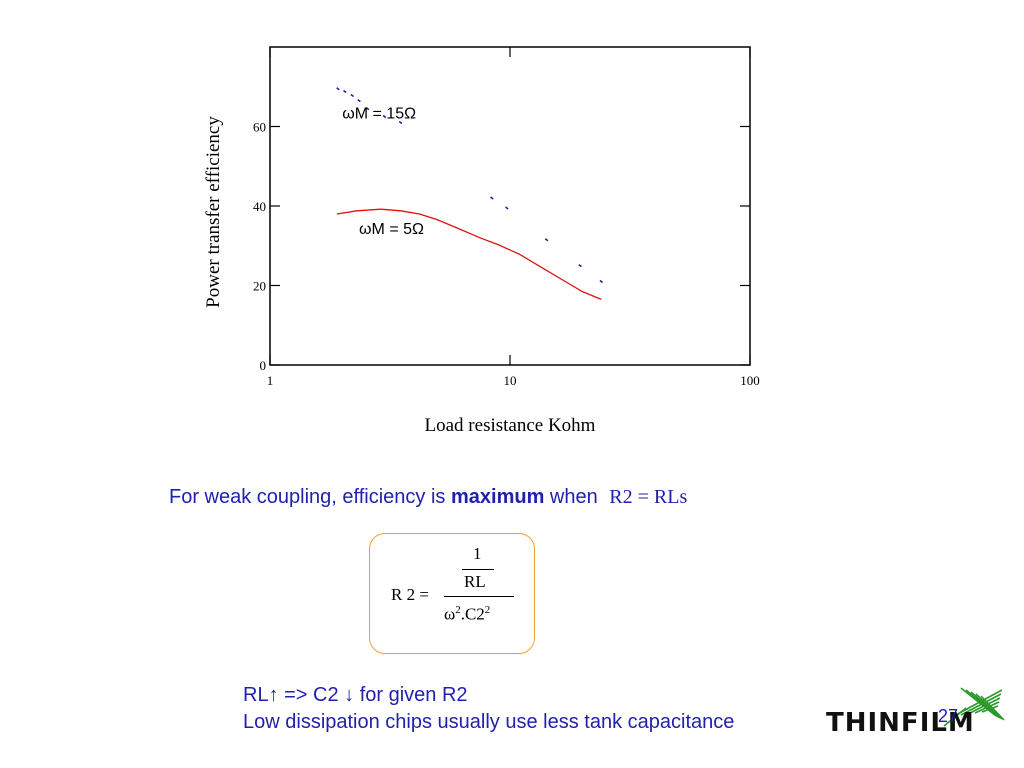 The width and height of the screenshot is (1024, 768). Describe the element at coordinates (497, 497) in the screenshot. I see `caption-bold: maximum` at that location.